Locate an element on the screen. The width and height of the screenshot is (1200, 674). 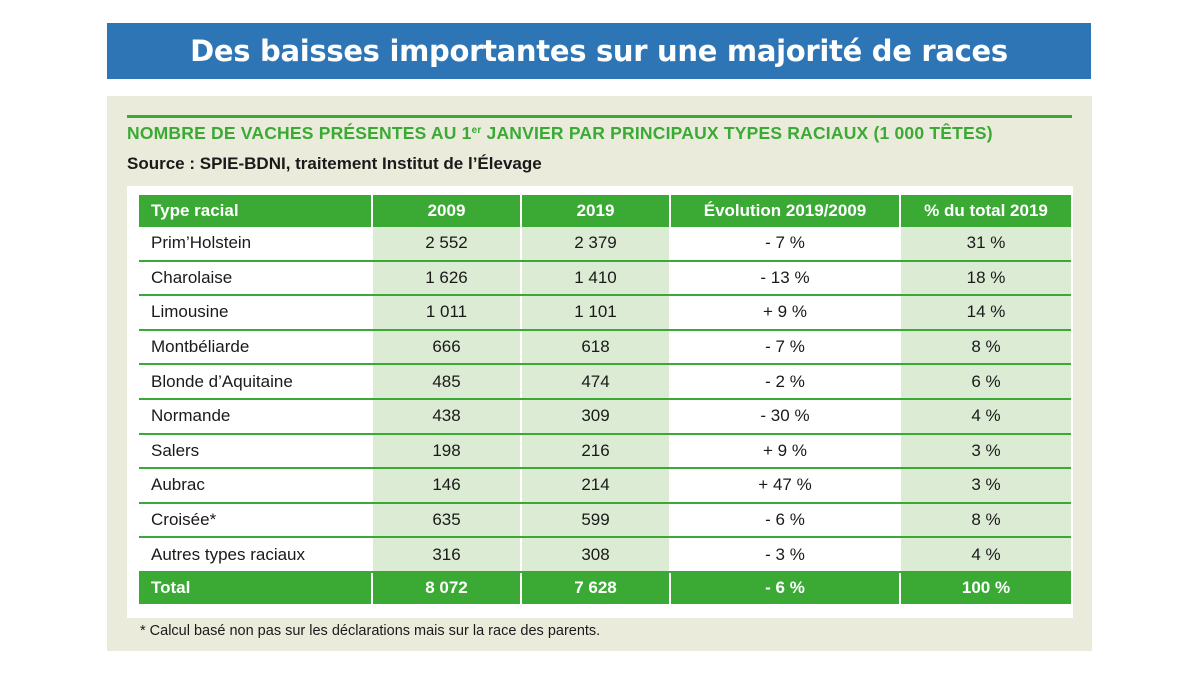
cell-percent-total: 6 % is located at coordinates (985, 382).